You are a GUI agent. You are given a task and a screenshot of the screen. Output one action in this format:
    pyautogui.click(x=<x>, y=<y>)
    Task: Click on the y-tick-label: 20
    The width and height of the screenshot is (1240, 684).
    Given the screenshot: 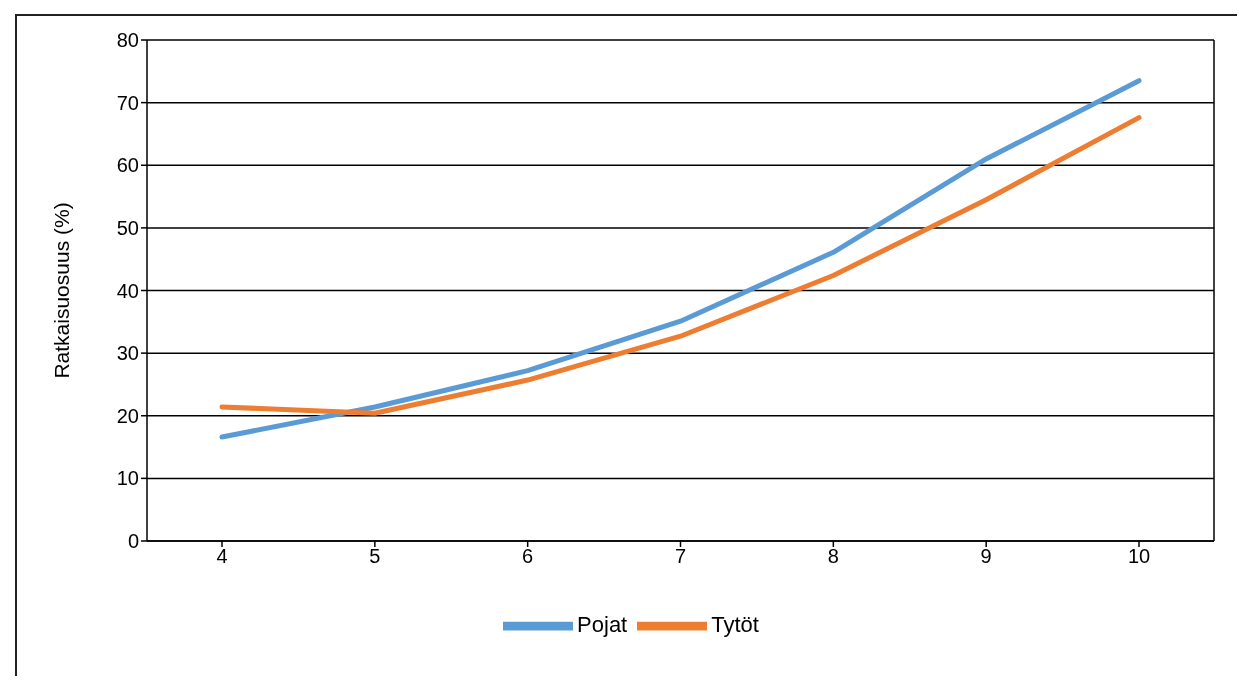 What is the action you would take?
    pyautogui.click(x=127, y=415)
    